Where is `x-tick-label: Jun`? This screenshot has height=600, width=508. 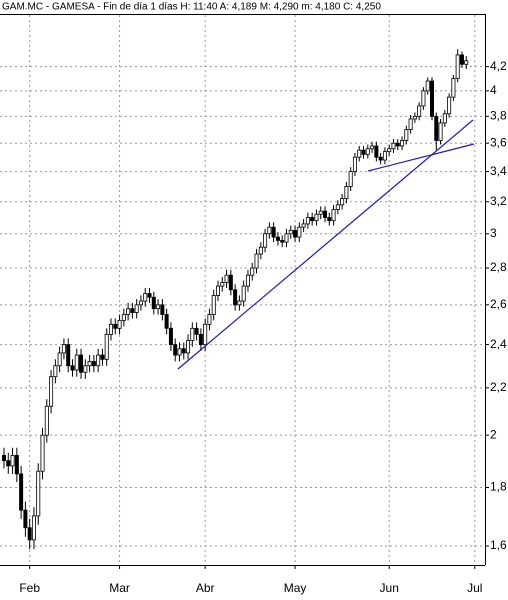
x-tick-label: Jun is located at coordinates (389, 588).